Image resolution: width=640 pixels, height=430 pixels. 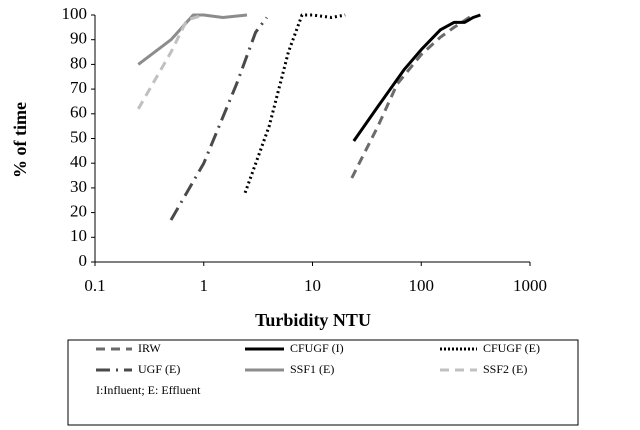 What do you see at coordinates (148, 390) in the screenshot?
I see `legend-note: I:Influent; E: Effluent` at bounding box center [148, 390].